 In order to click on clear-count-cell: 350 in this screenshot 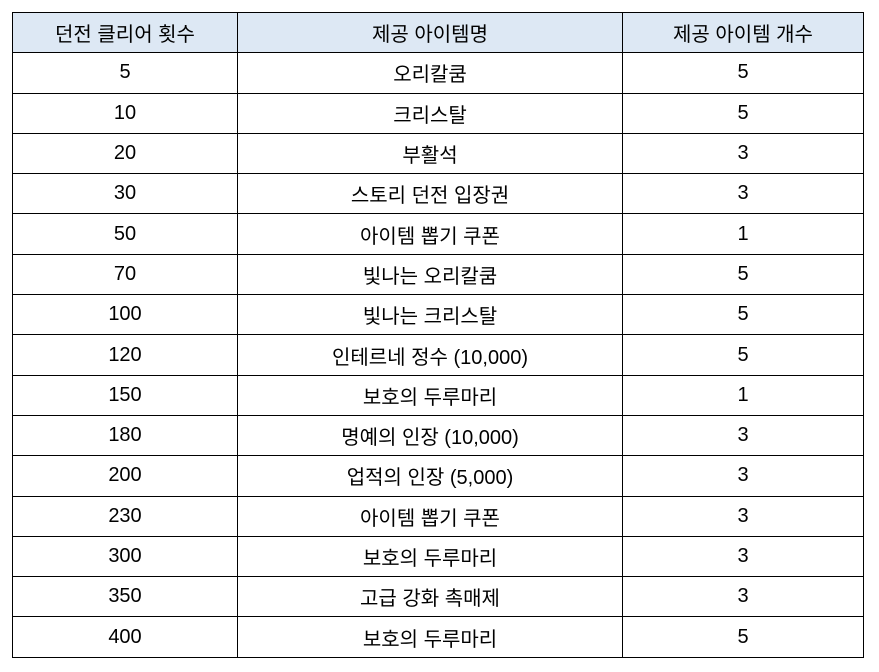, I will do `click(125, 597)`.